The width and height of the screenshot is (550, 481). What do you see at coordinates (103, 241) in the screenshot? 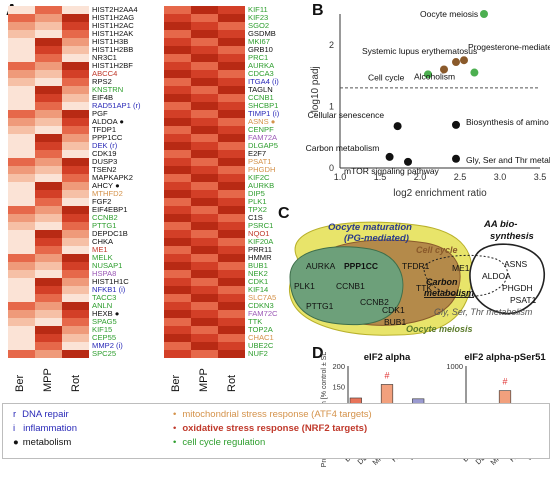
I see `gene-label: CHKA` at bounding box center [103, 241].